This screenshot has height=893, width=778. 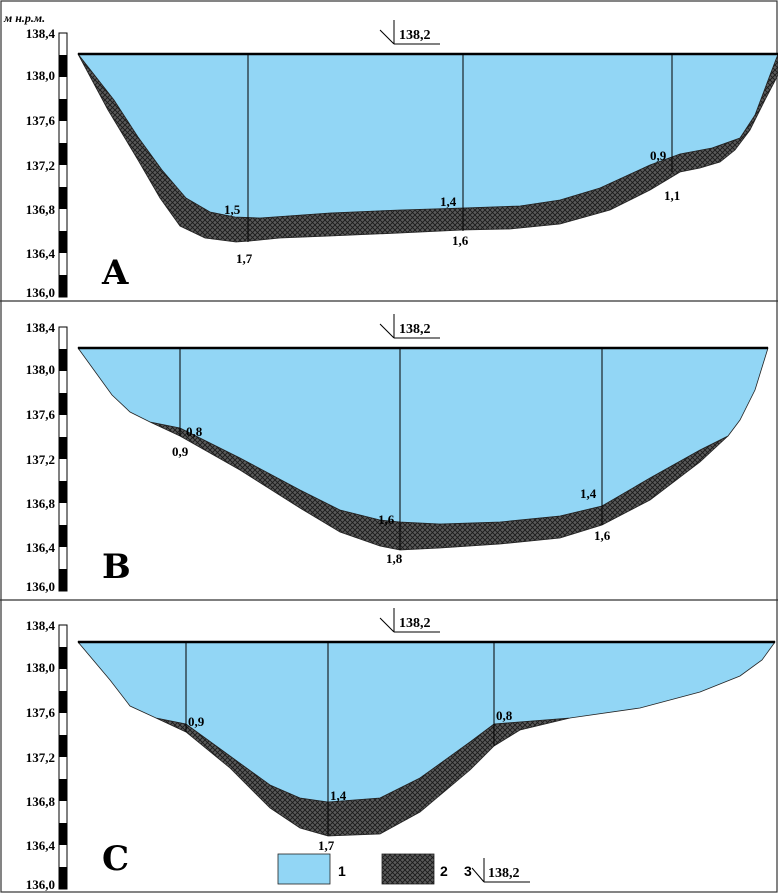 I want to click on panel-letter: C, so click(x=115, y=859).